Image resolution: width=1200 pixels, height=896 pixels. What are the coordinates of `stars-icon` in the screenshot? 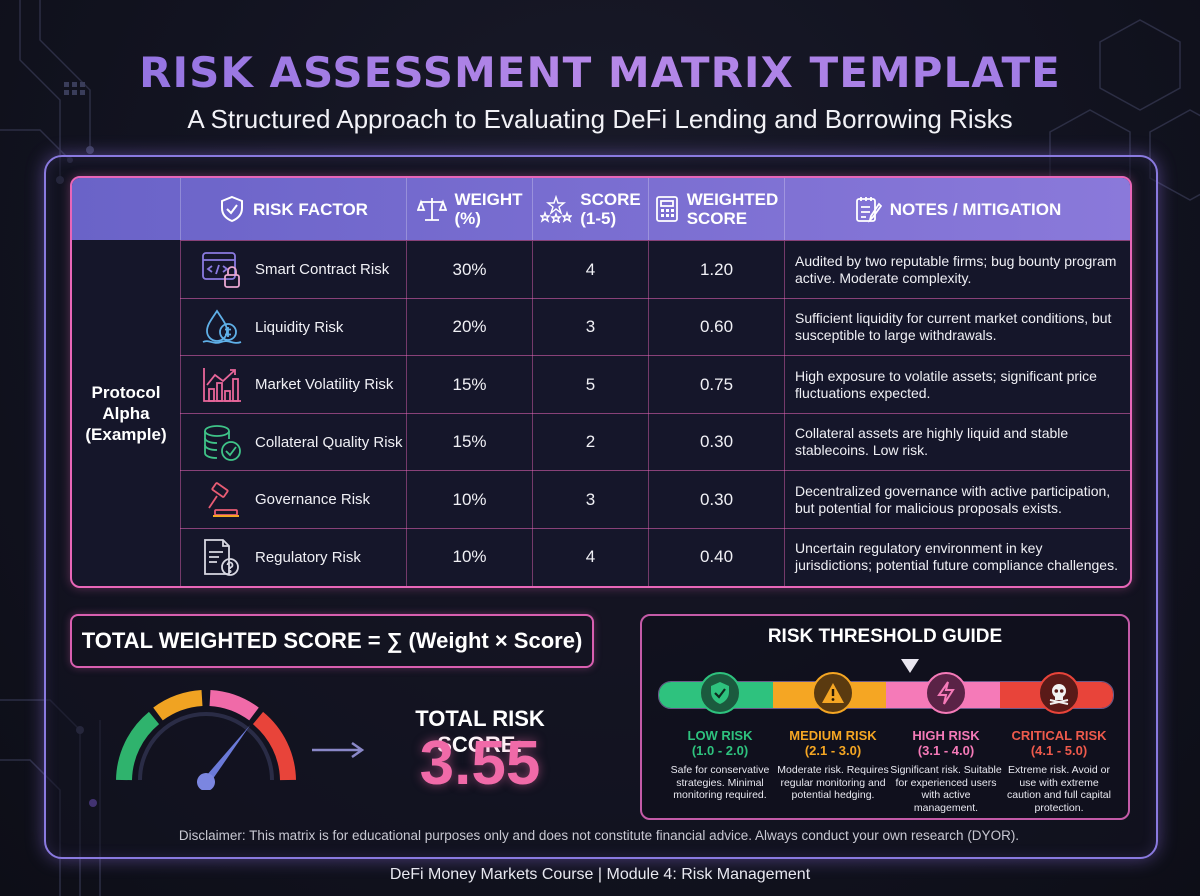 It's located at (556, 209).